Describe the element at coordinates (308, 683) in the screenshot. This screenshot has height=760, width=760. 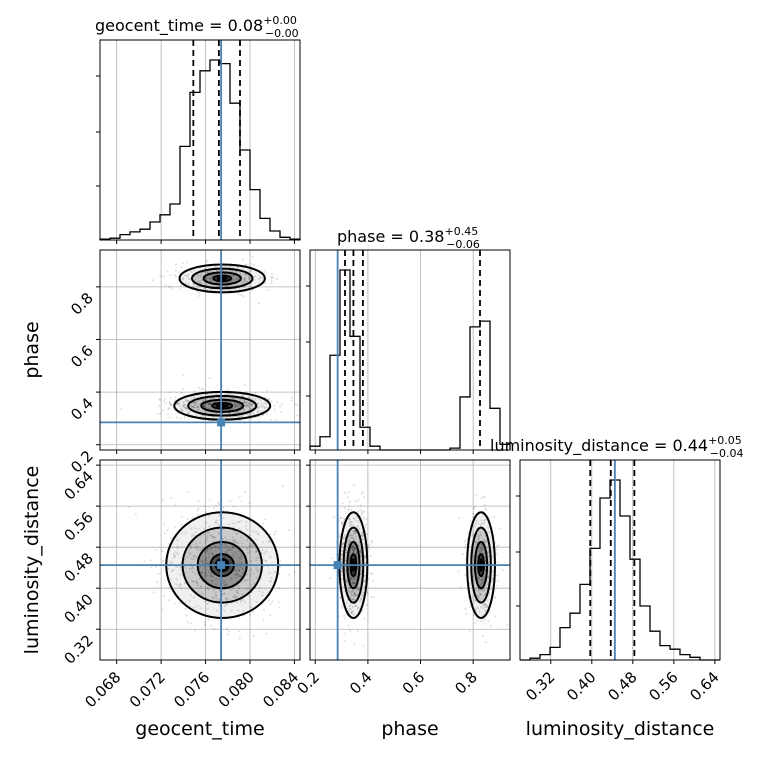
I see `x-tick-label: 0.2` at that location.